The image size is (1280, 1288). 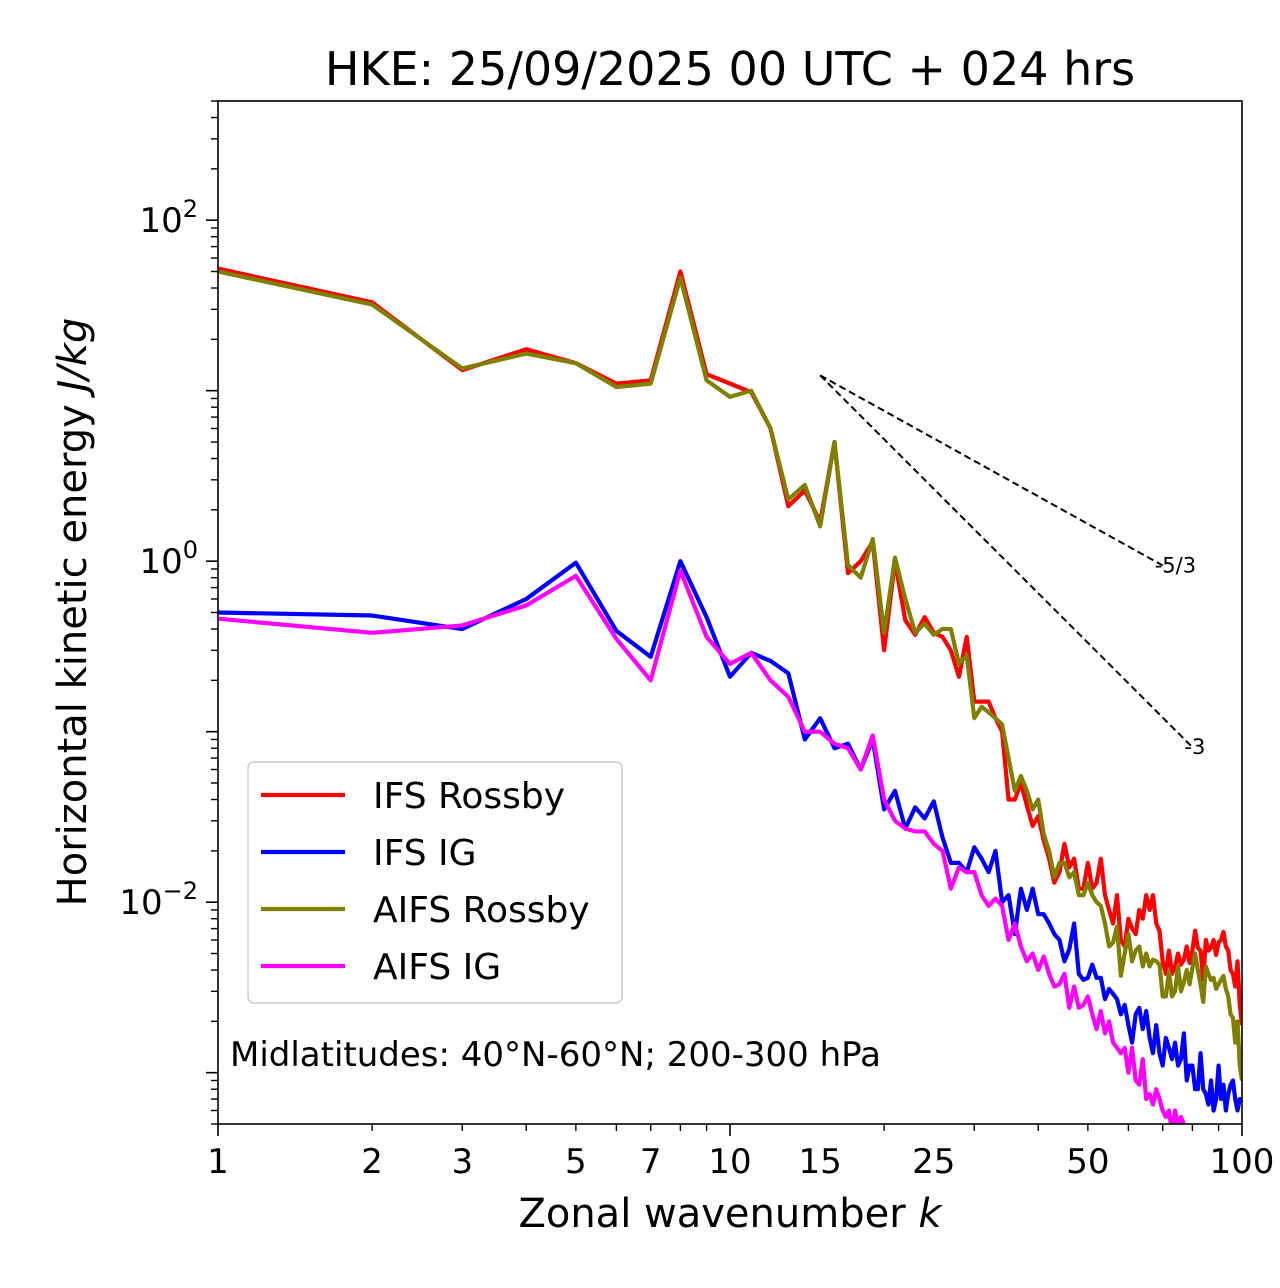 I want to click on x-tick-label: 15, so click(x=820, y=1162).